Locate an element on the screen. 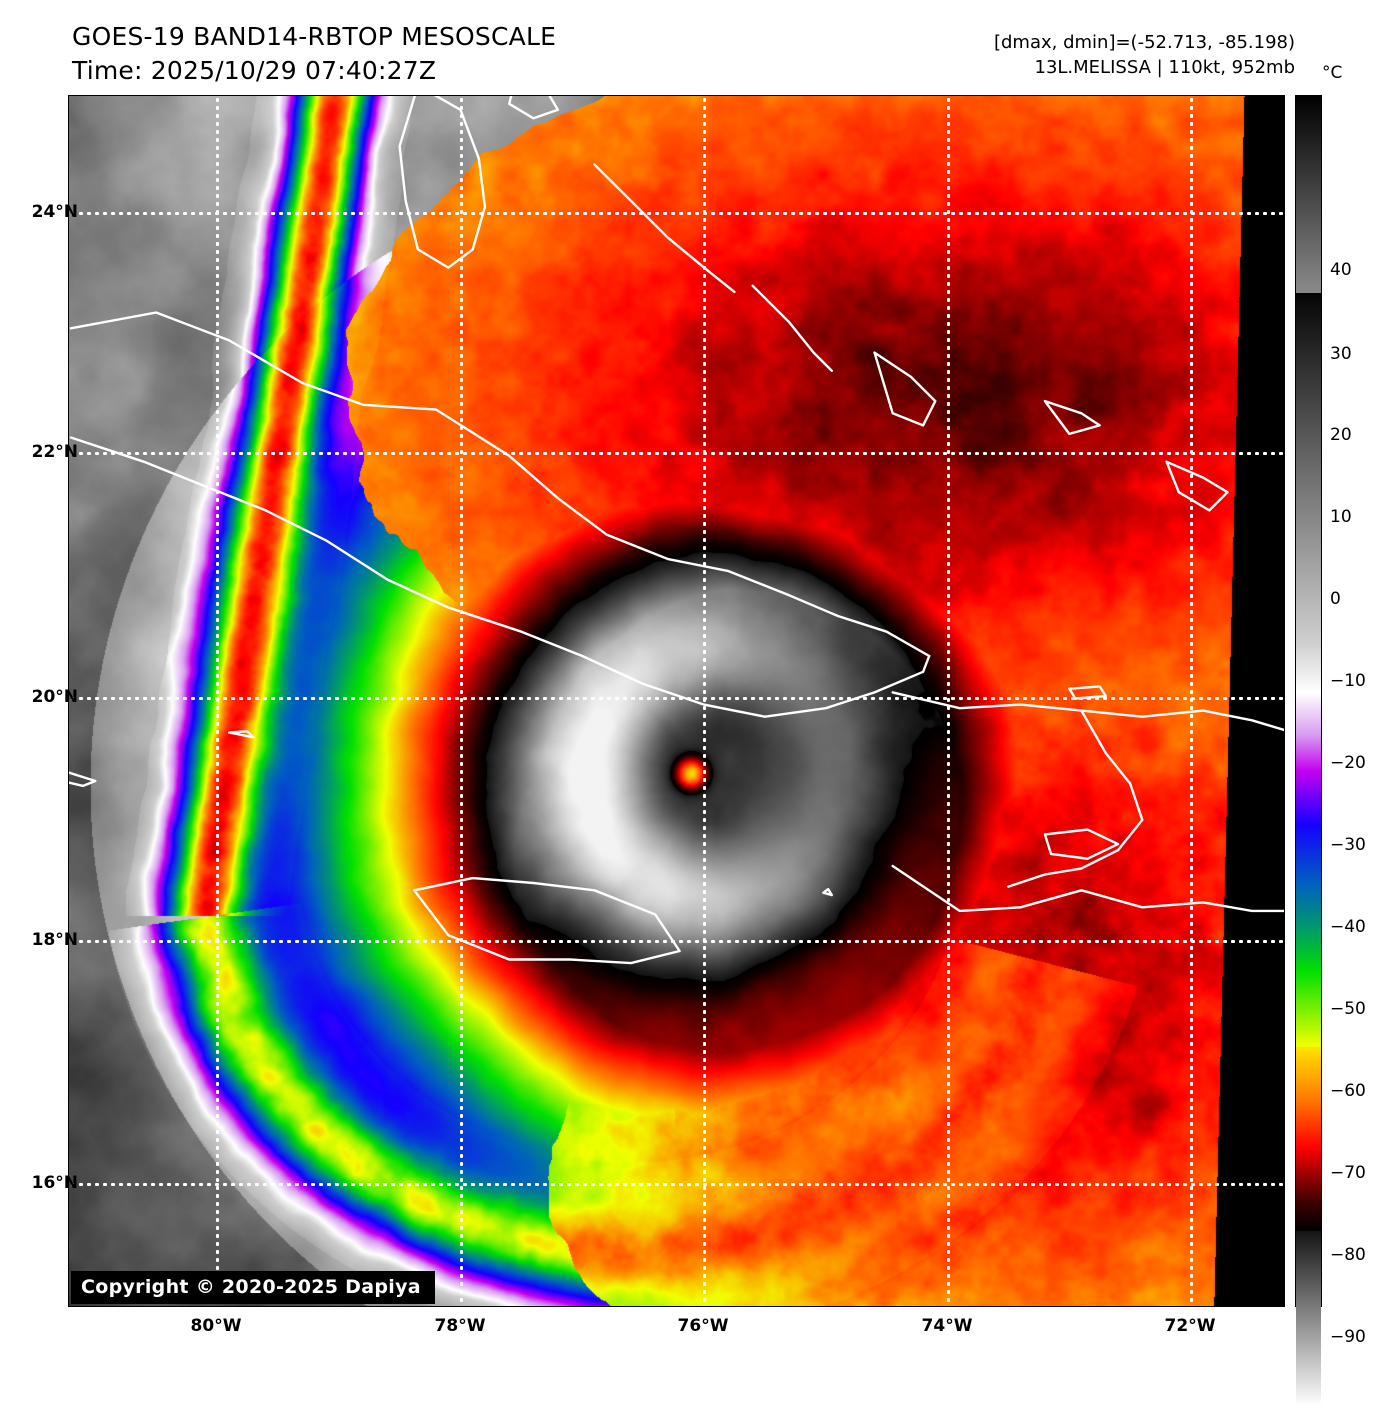 The height and width of the screenshot is (1406, 1390). coastline-turks is located at coordinates (1197, 486).